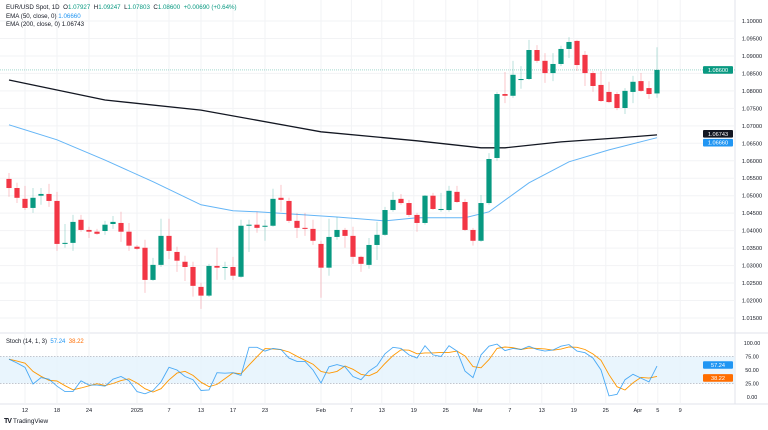 The height and width of the screenshot is (430, 768). Describe the element at coordinates (718, 379) in the screenshot. I see `stoch-d-badge-label: 38.22` at that location.